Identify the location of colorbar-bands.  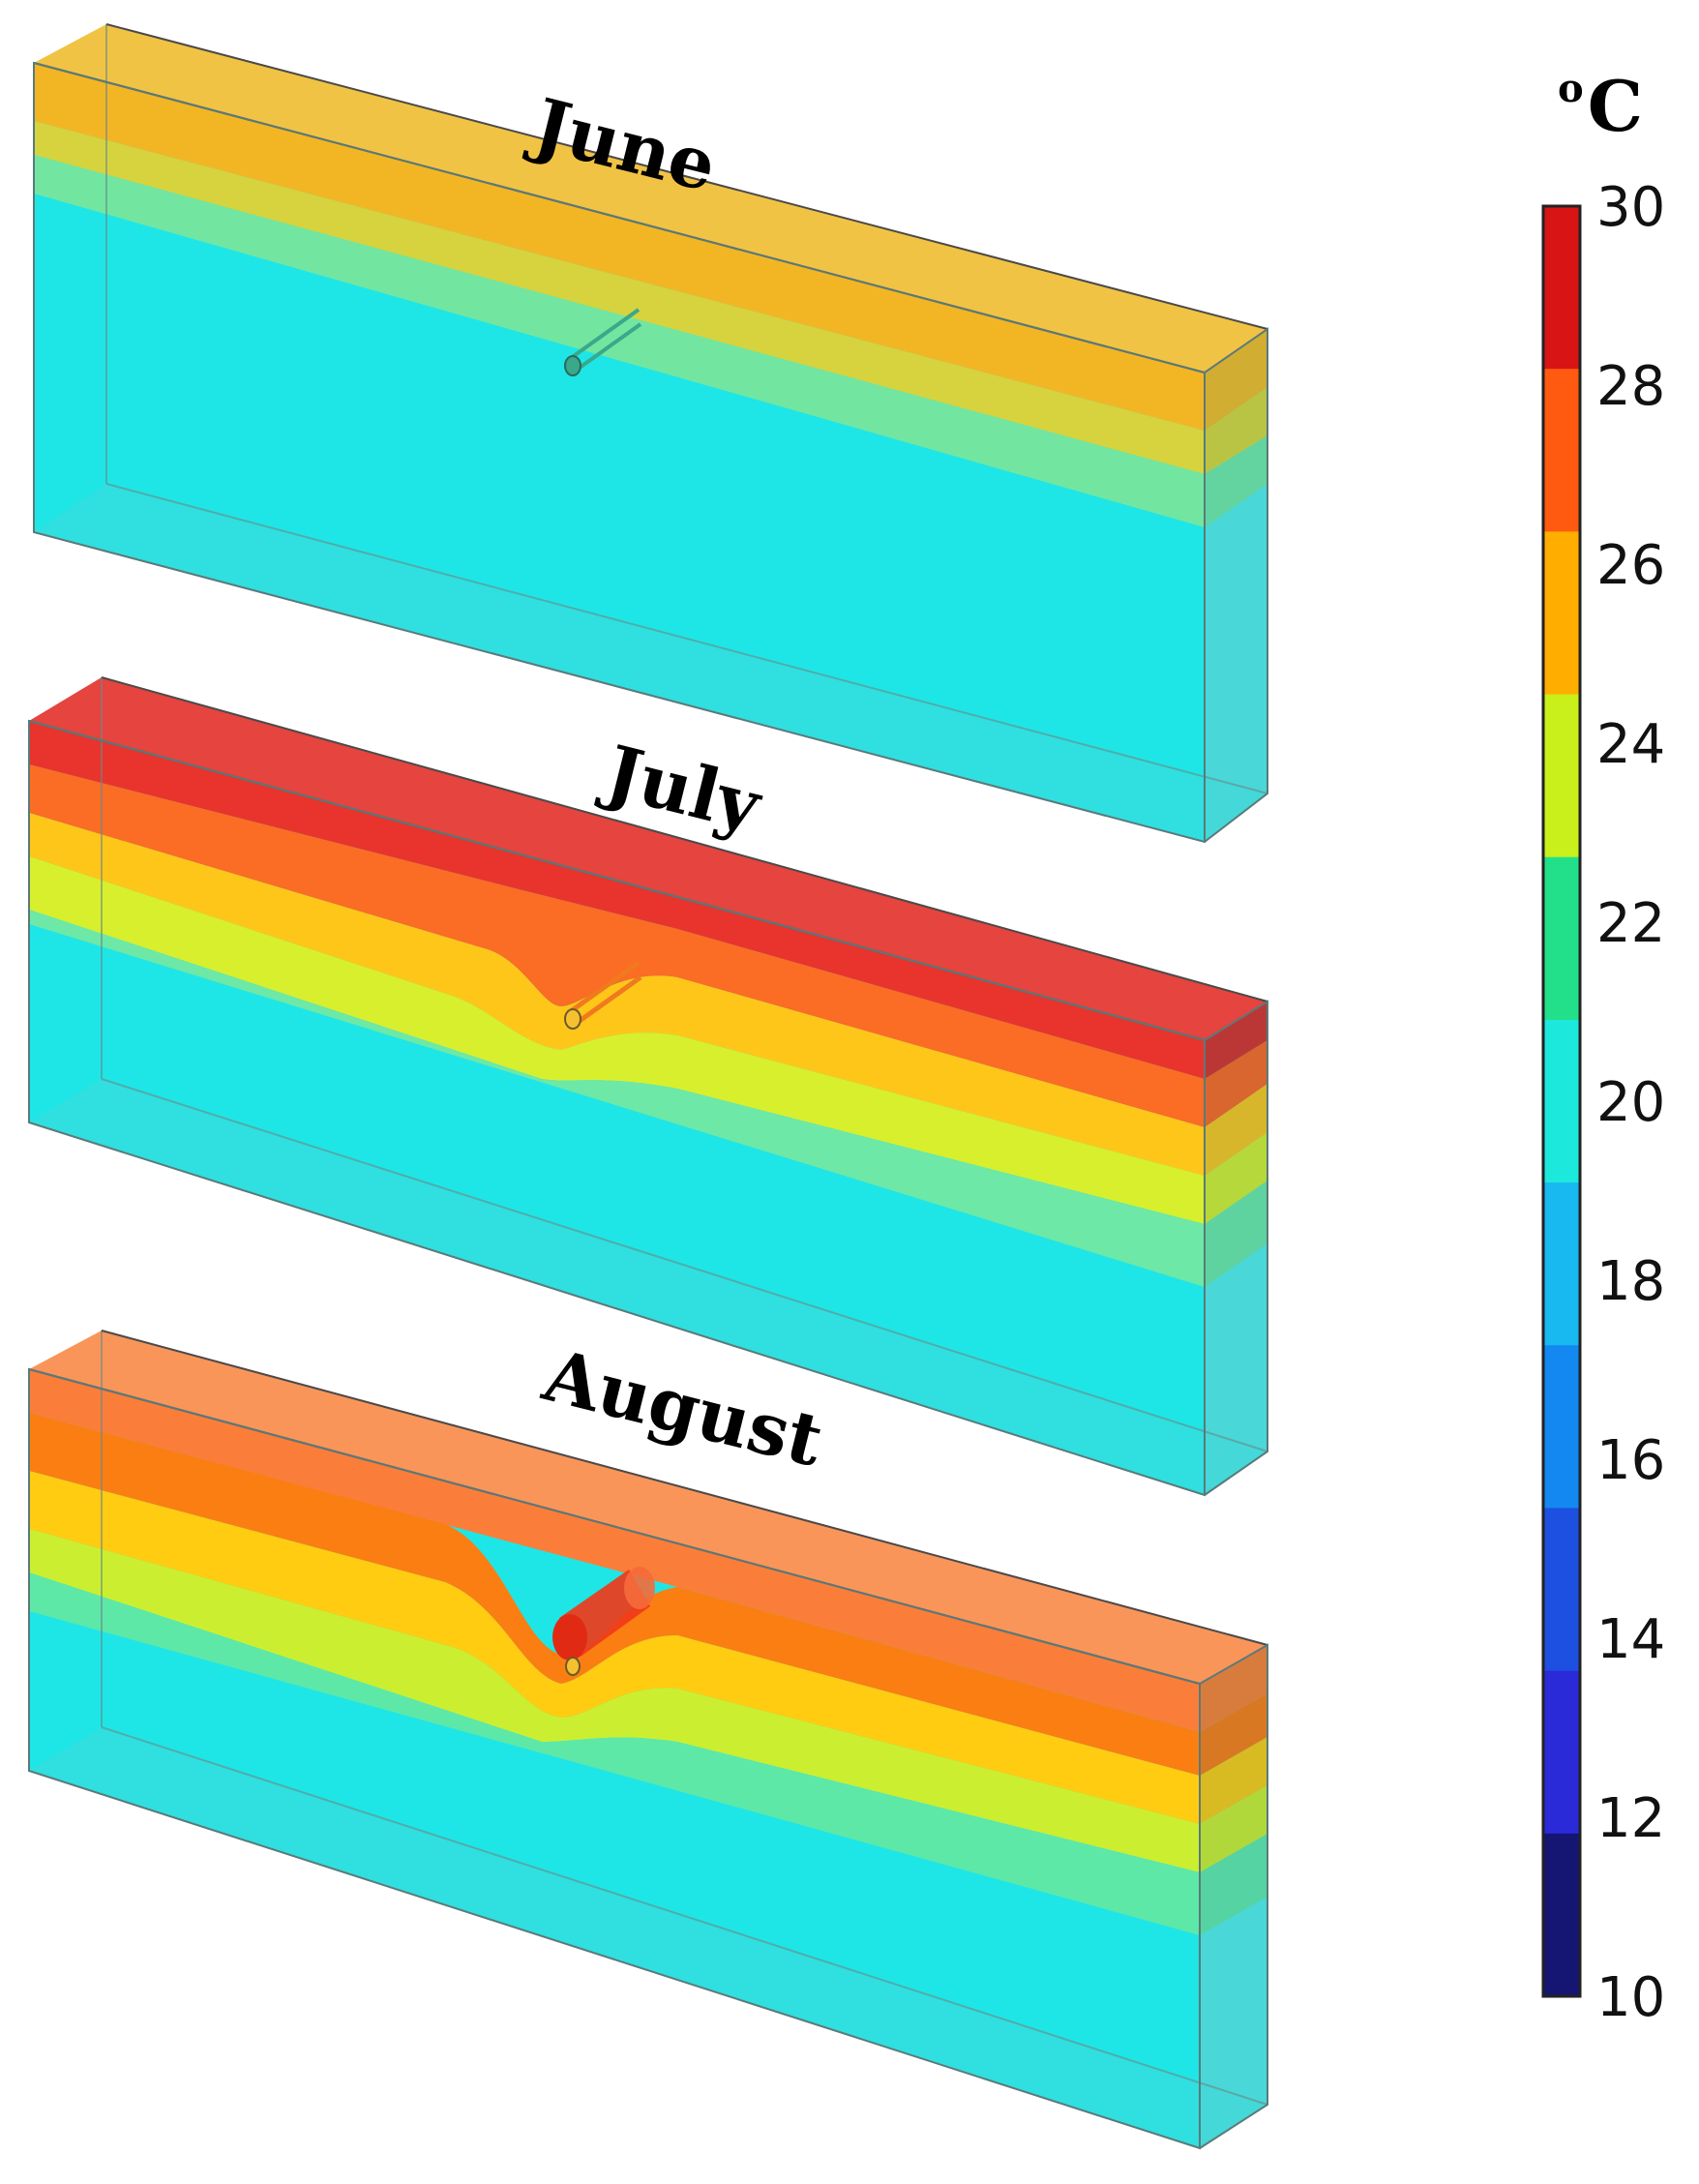
(1561, 1102).